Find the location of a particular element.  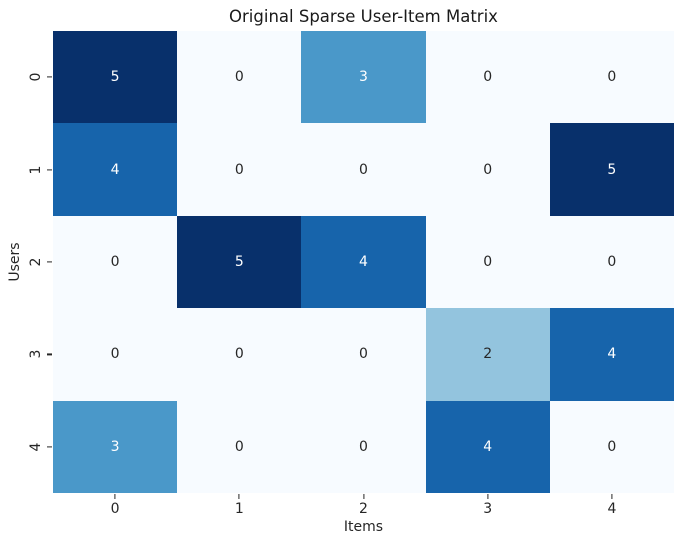

x-tick-4: 4 is located at coordinates (612, 505).